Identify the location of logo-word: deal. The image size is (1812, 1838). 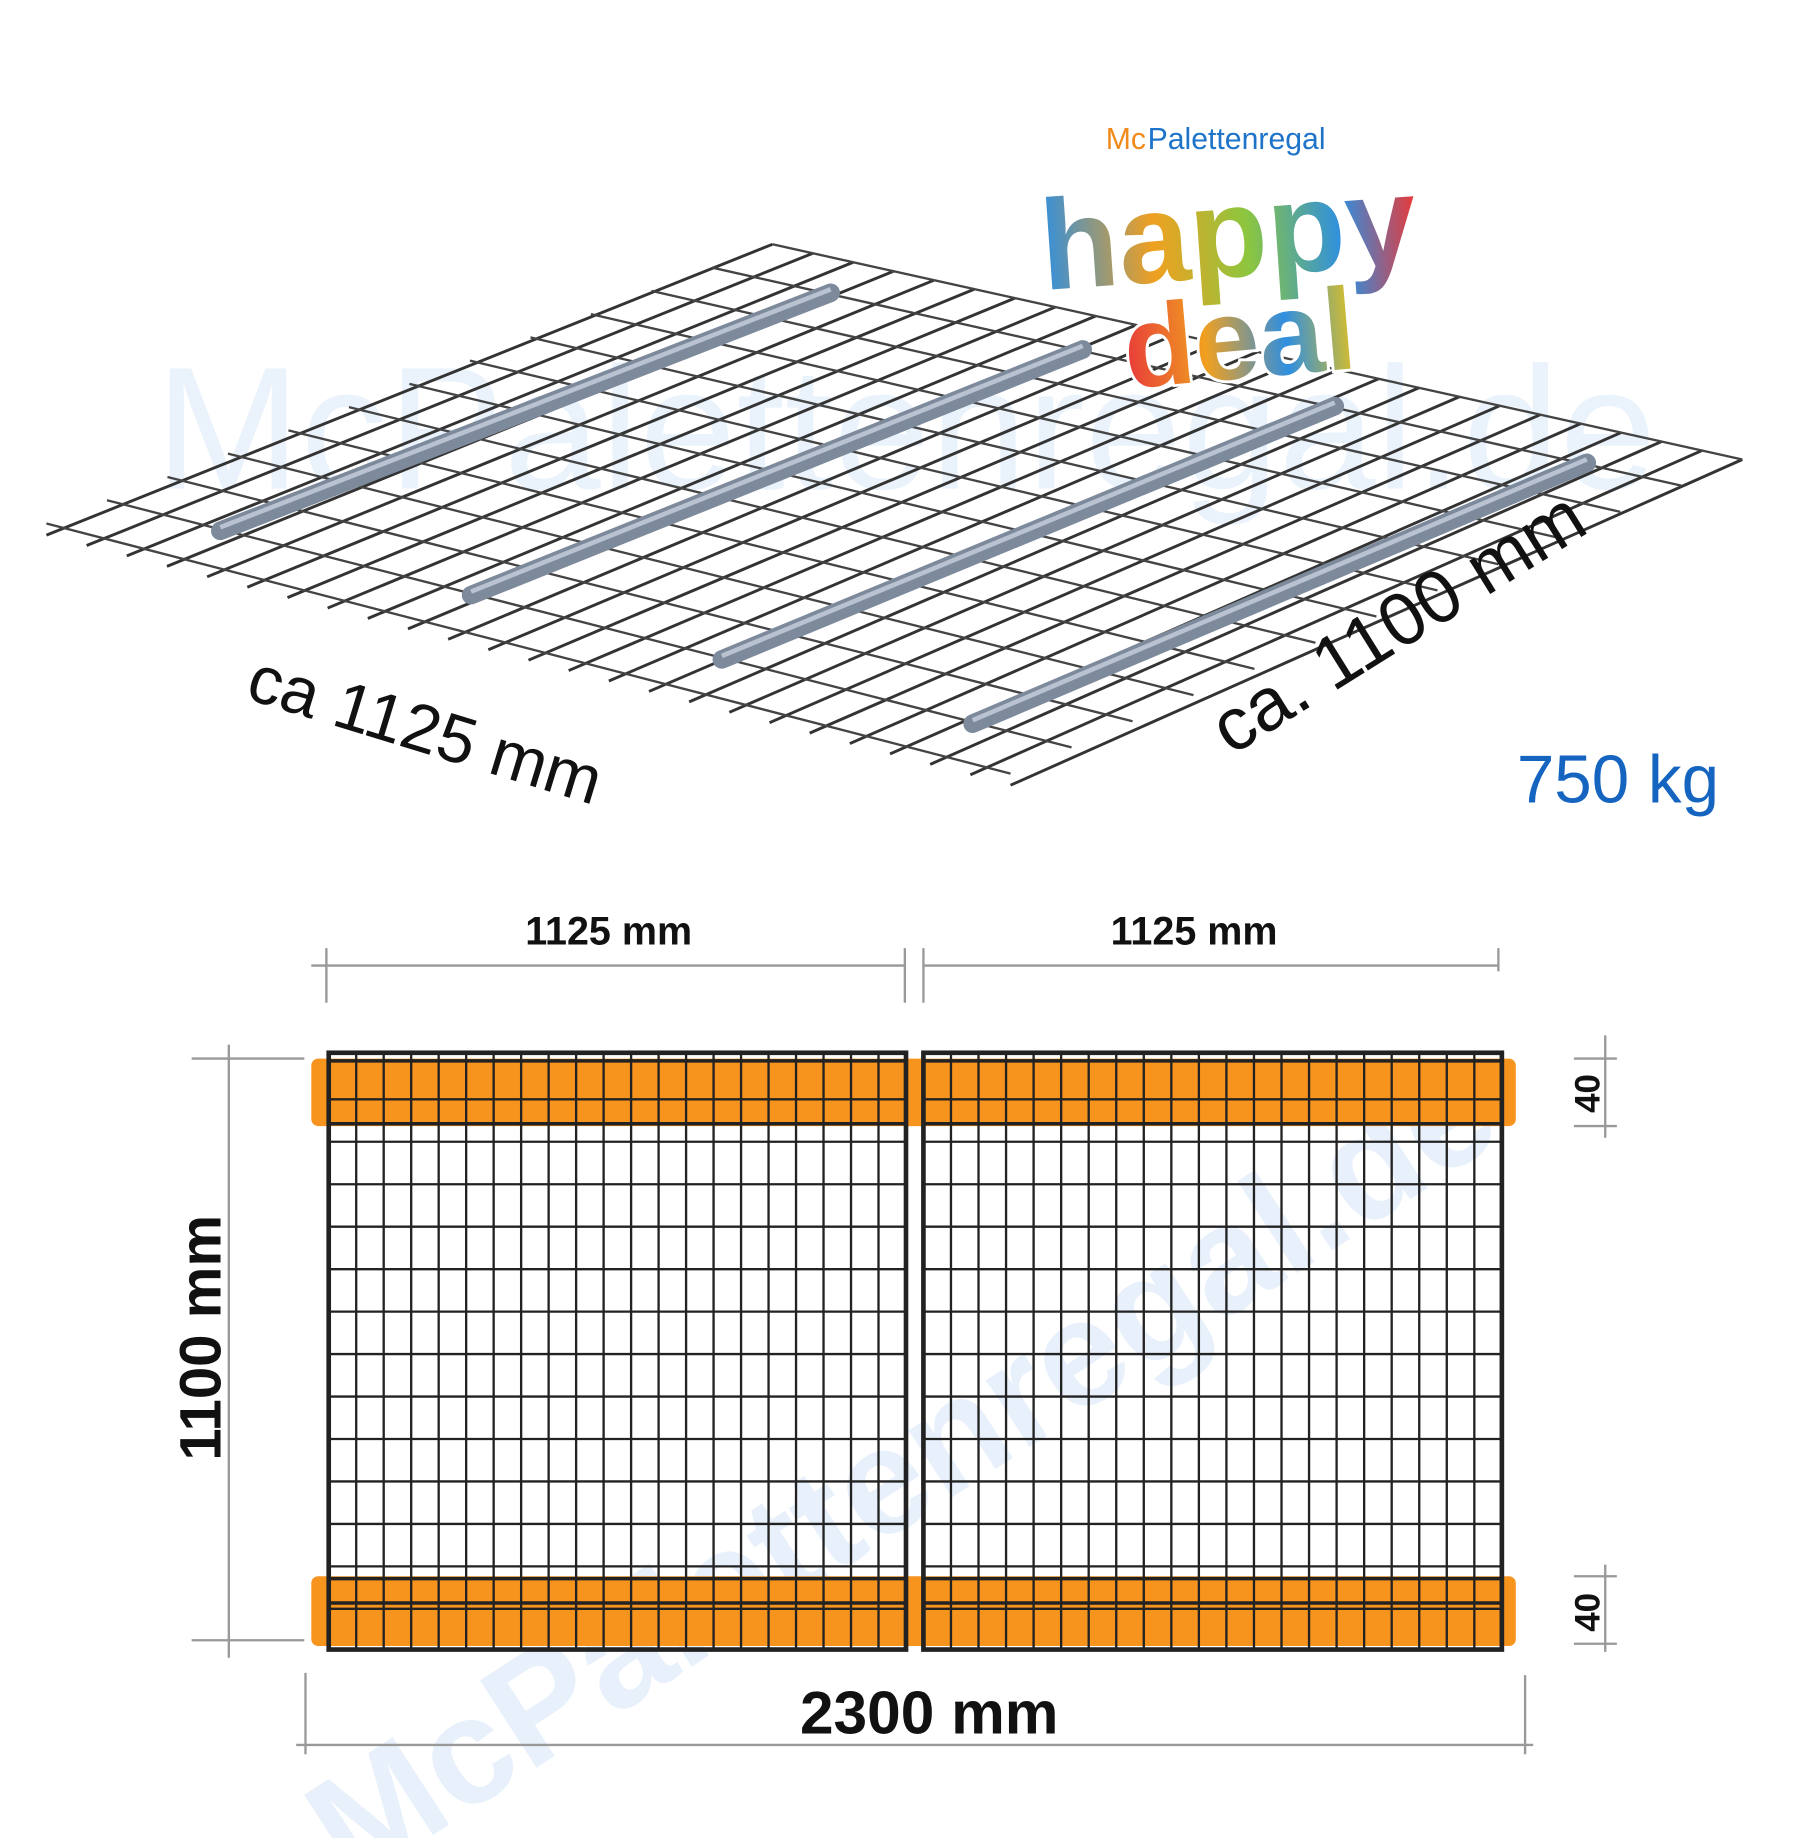
(1239, 338).